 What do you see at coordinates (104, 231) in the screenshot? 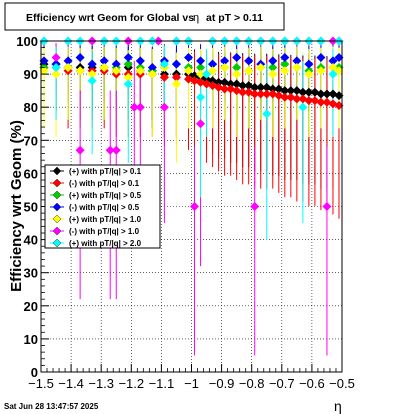
I see `legend-entry: (-) with pT/|q| > 1.0` at bounding box center [104, 231].